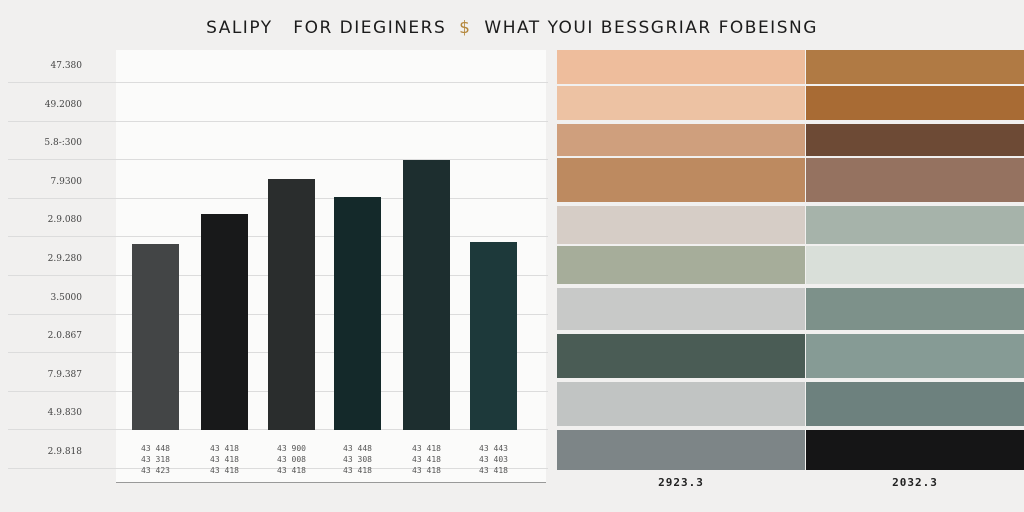 This screenshot has height=512, width=1024. I want to click on y-tick-label: 5.8-:300, so click(63, 143).